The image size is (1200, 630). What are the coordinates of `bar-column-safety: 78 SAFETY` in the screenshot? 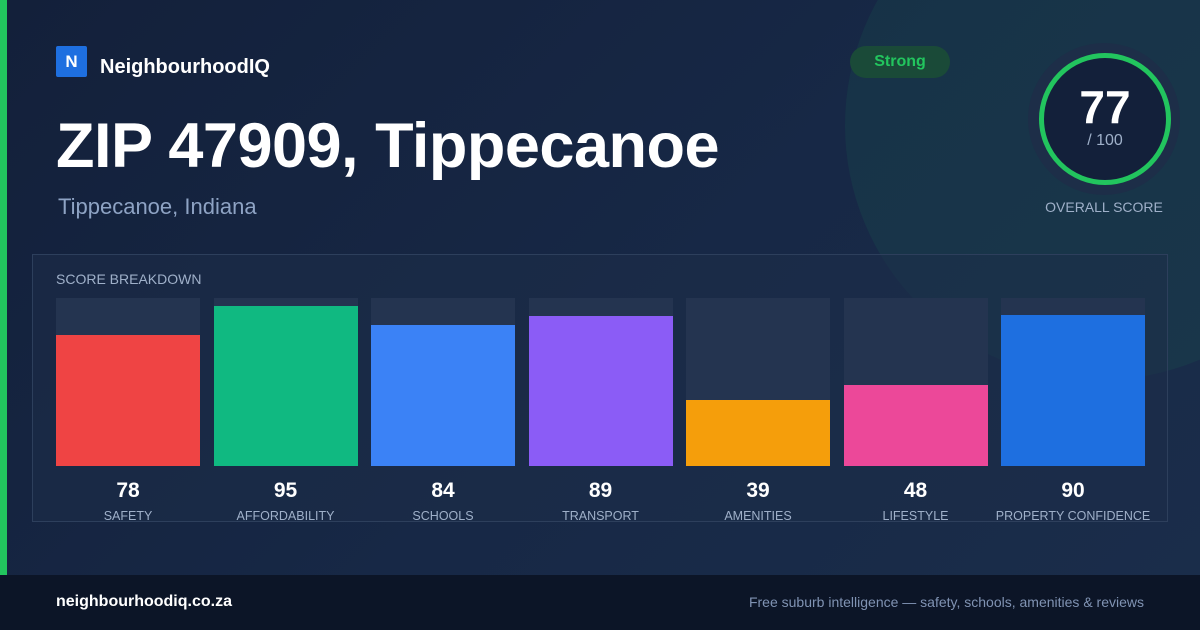 It's located at (128, 413).